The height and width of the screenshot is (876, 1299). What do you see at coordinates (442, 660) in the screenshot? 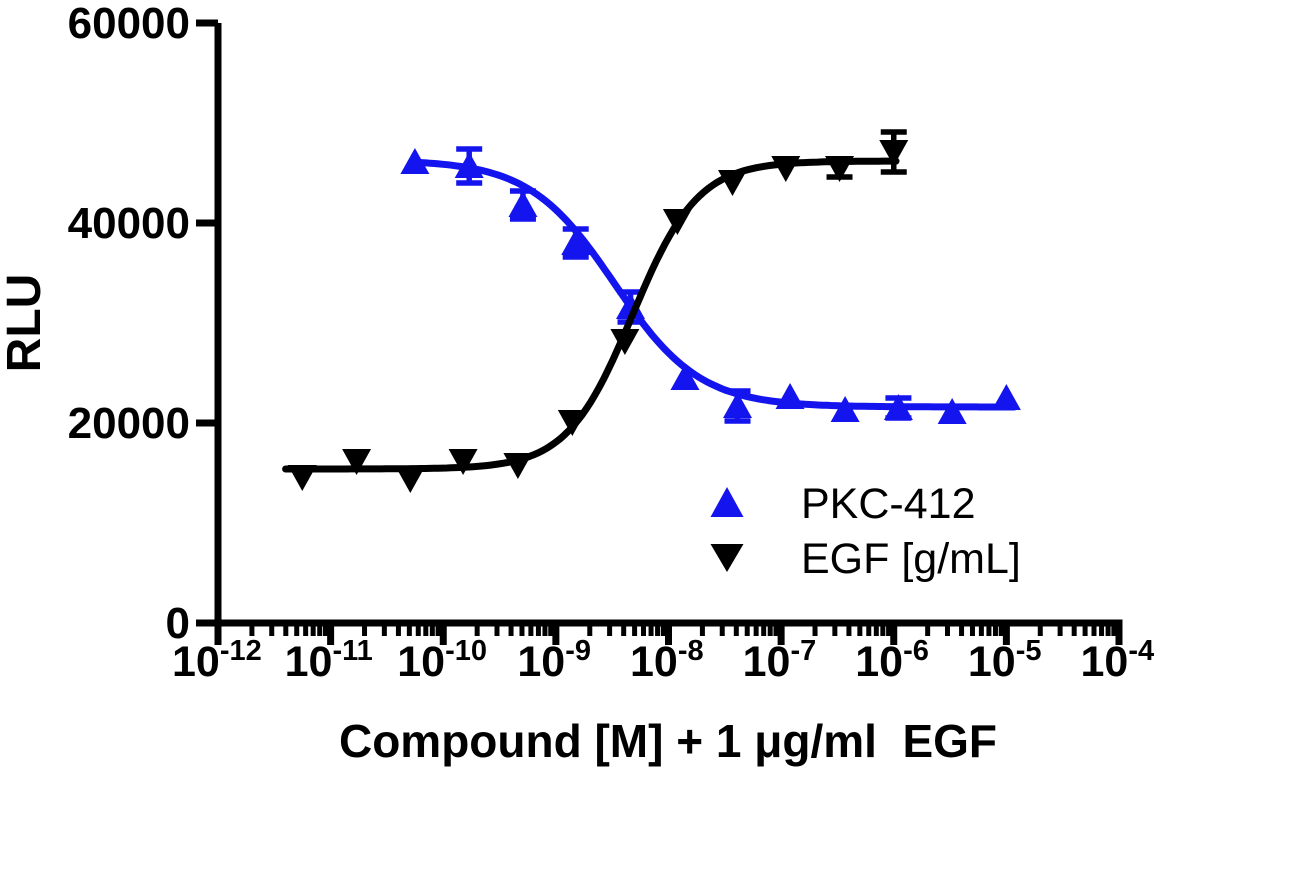
I see `x-tick-label: 10⁻¹⁰` at bounding box center [442, 660].